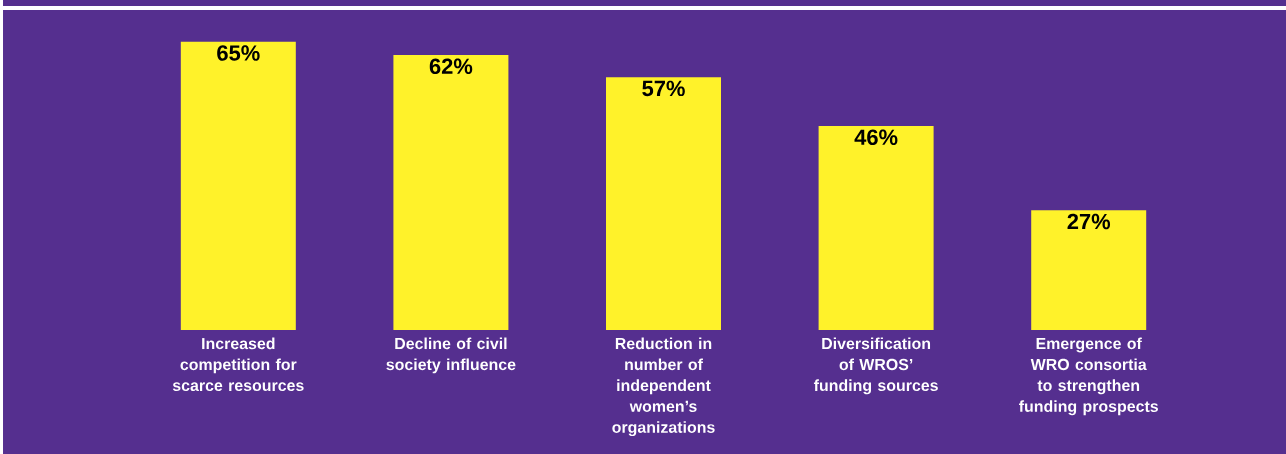  What do you see at coordinates (875, 366) in the screenshot?
I see `x-tick-label: Diversification of WROS’ funding sources` at bounding box center [875, 366].